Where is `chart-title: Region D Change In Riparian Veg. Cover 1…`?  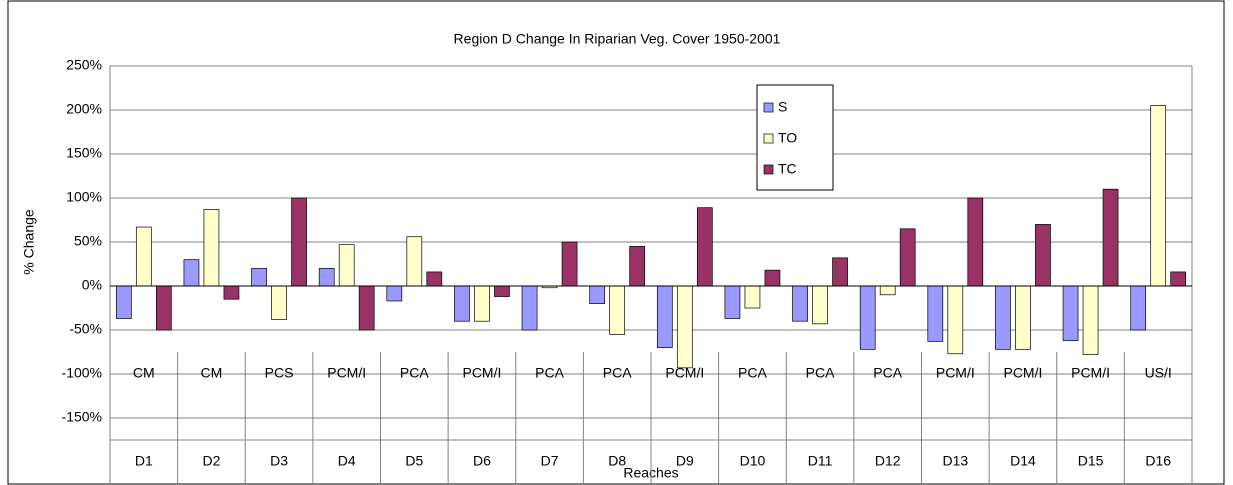
chart-title: Region D Change In Riparian Veg. Cover 1… is located at coordinates (617, 39).